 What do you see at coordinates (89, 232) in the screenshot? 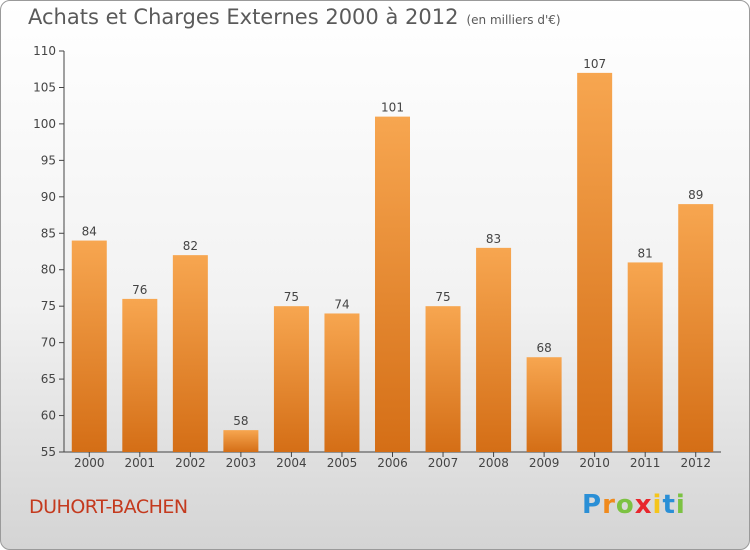
I see `bar-value-label: 84` at bounding box center [89, 232].